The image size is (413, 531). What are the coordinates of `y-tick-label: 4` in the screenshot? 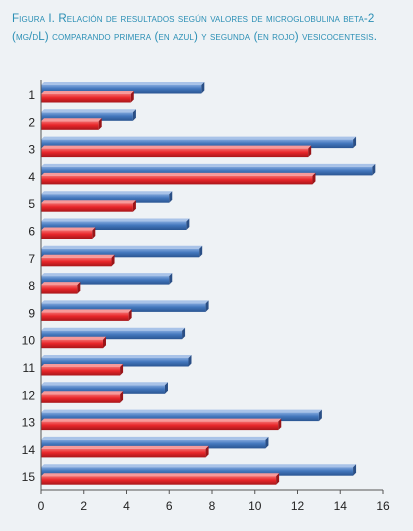 It's located at (31, 177).